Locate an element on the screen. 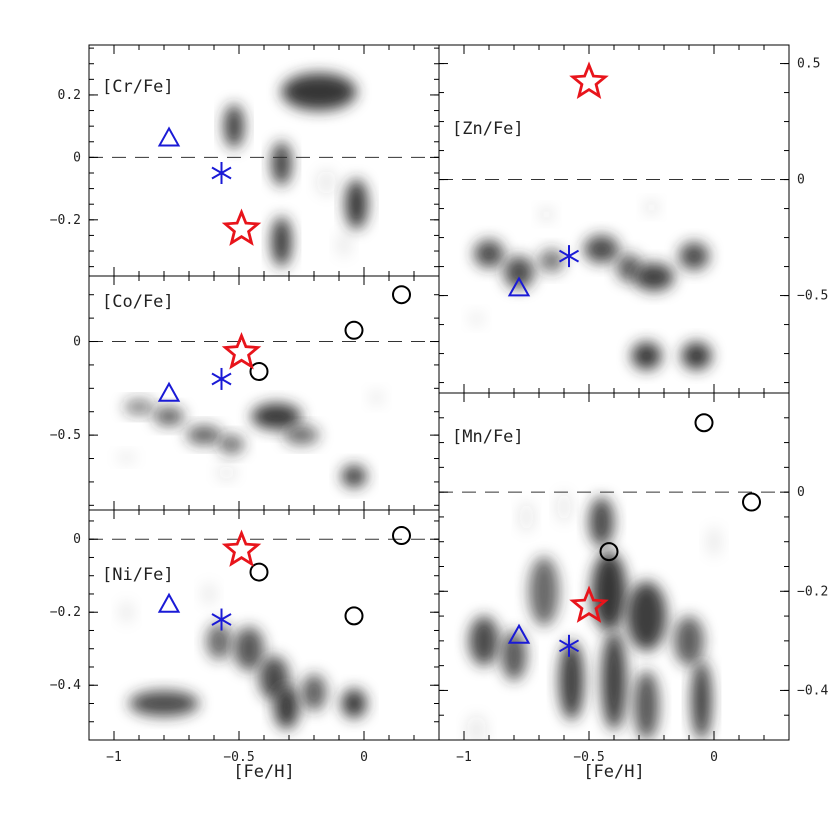  panel-ni-fe: [Ni/Fe] 0 −0.2 −0.4 −1 −0.5 0 is located at coordinates (245, 637).